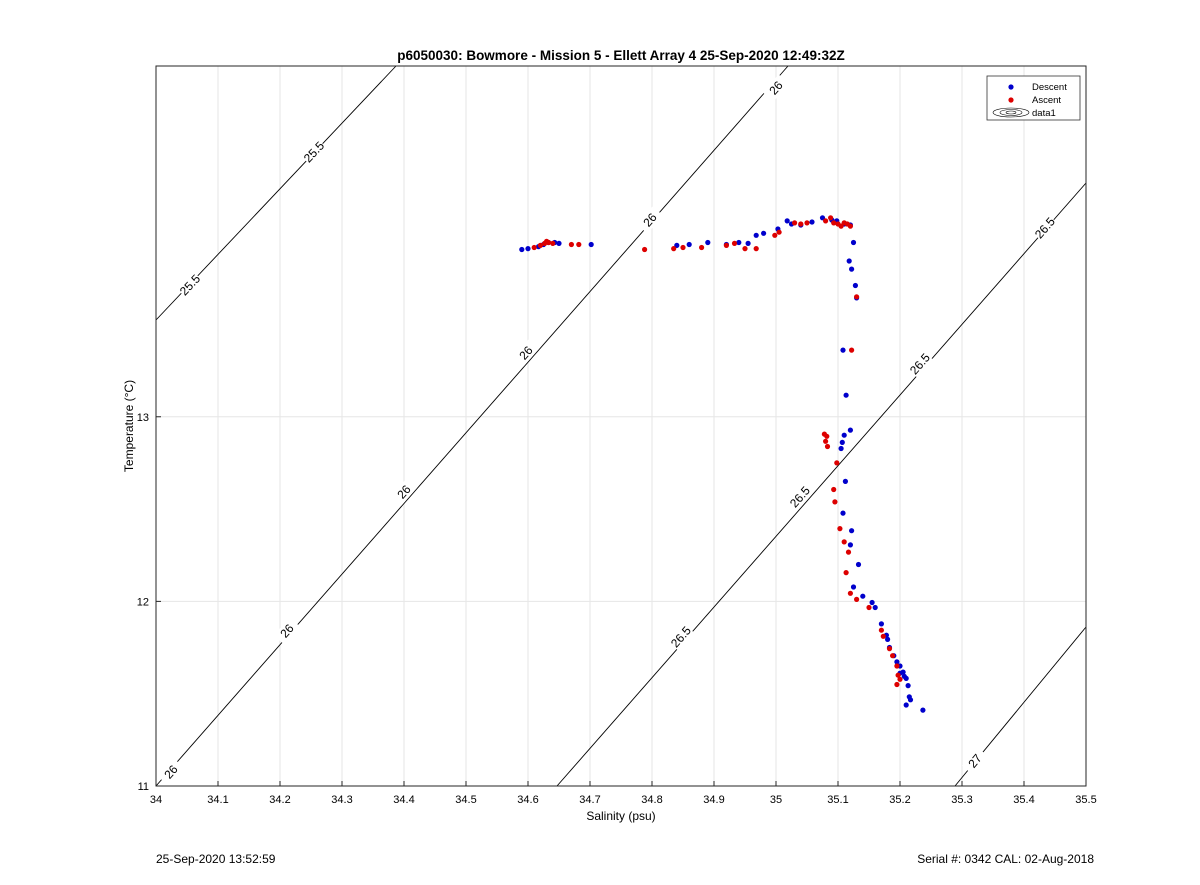  What do you see at coordinates (143, 787) in the screenshot?
I see `y-tick-label: 11` at bounding box center [143, 787].